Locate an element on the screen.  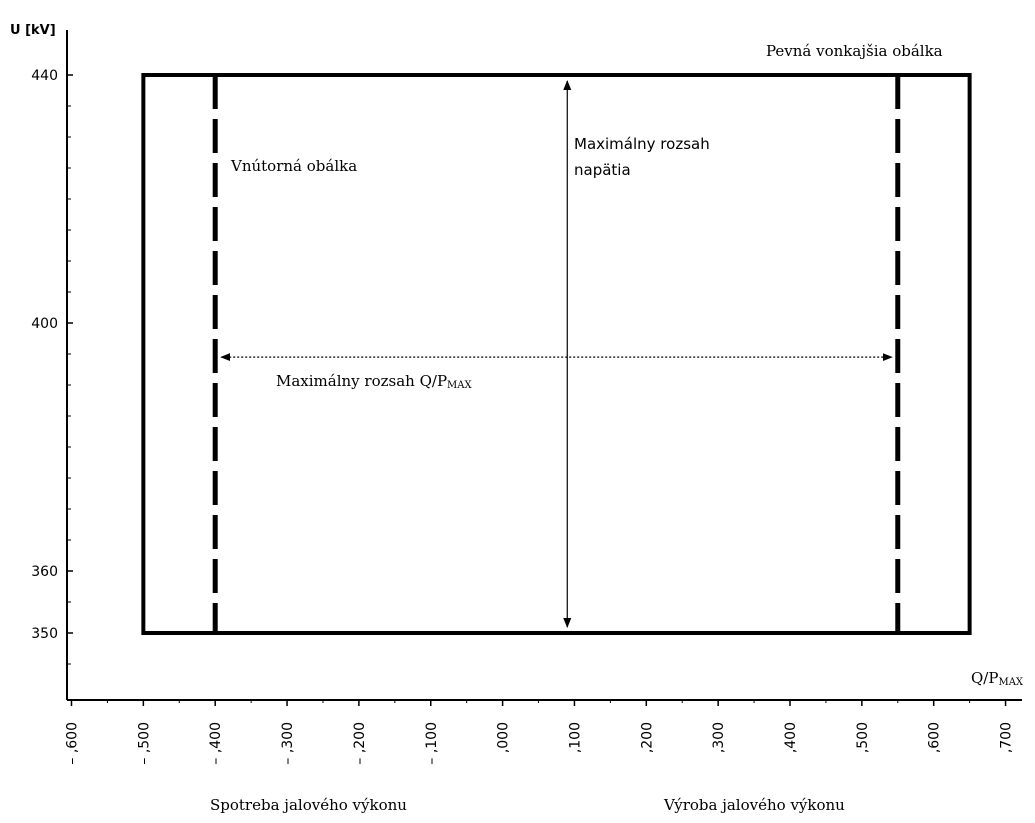
x-tick-label: ,200 is located at coordinates (647, 737).